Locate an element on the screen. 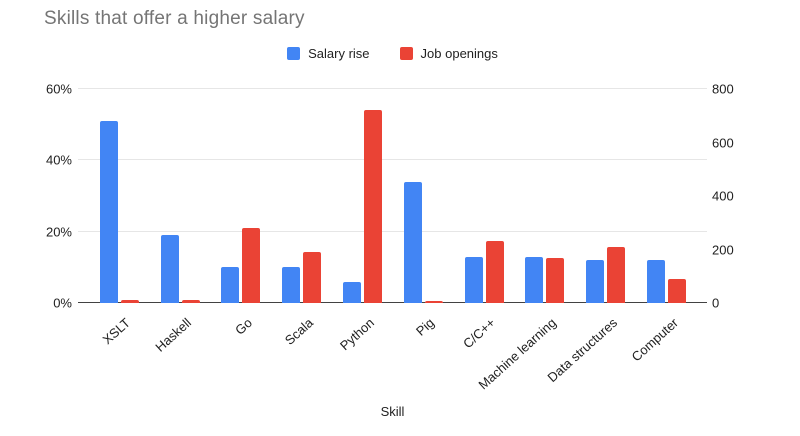 This screenshot has height=436, width=800. legend-swatch-job-openings is located at coordinates (406, 53).